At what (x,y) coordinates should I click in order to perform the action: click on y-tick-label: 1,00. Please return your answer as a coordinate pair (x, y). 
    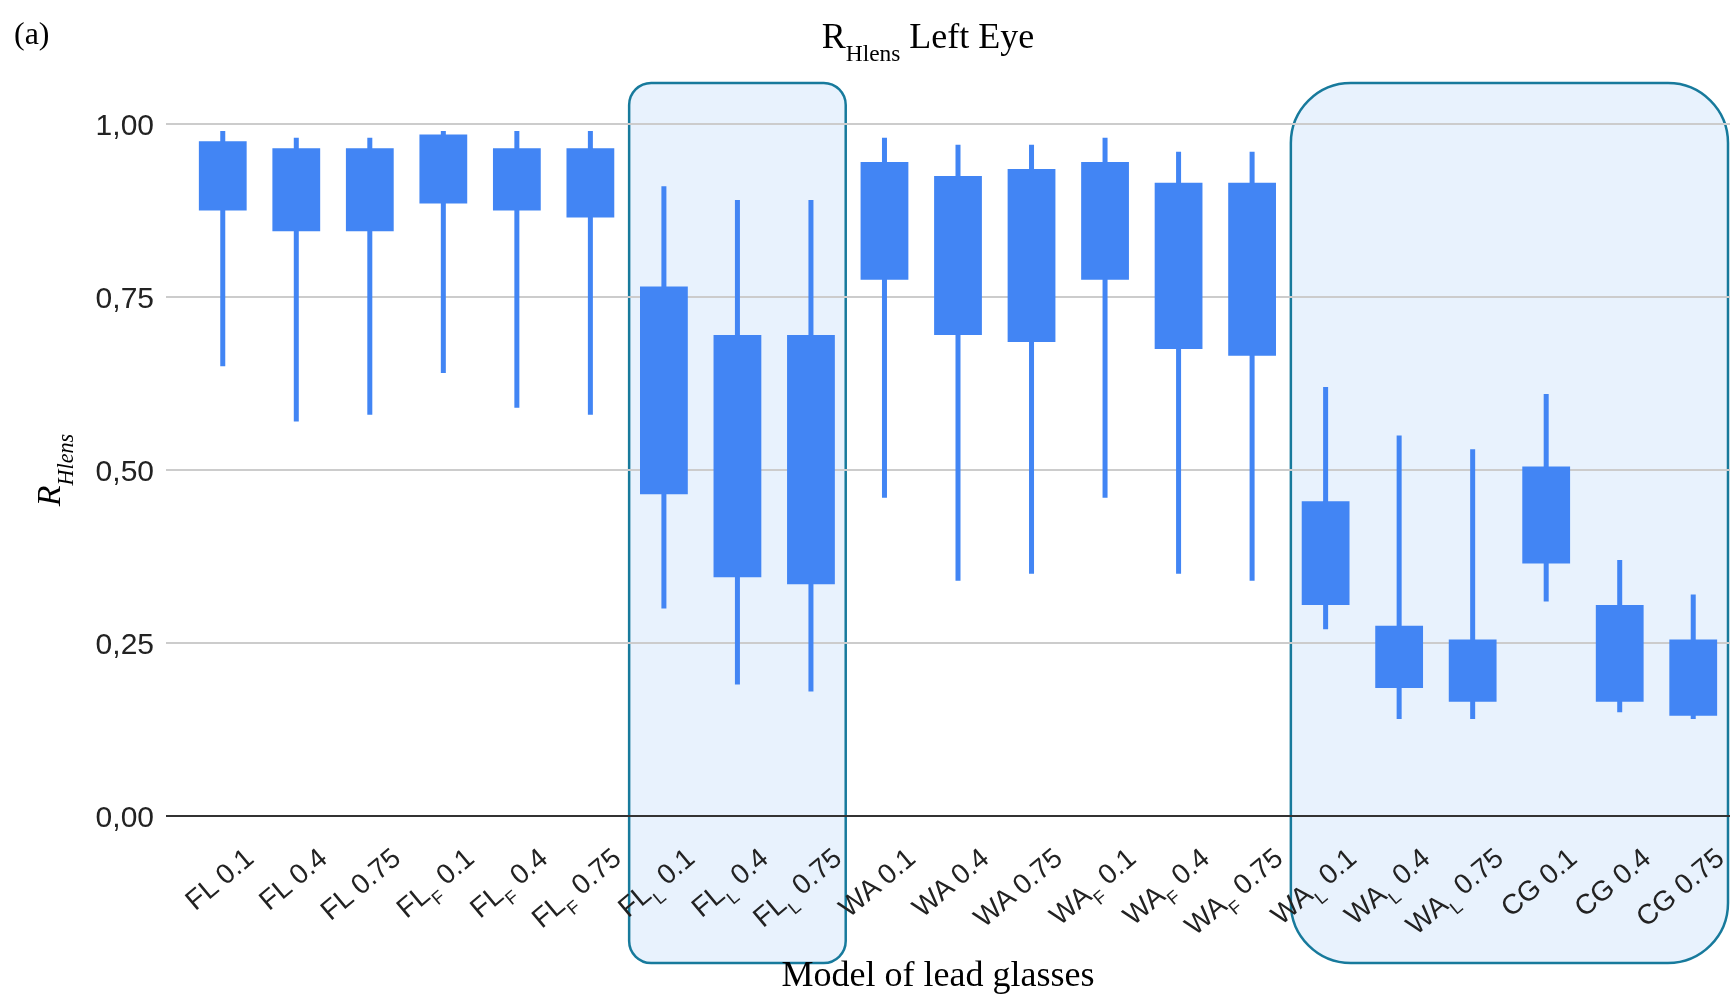
    Looking at the image, I should click on (124, 124).